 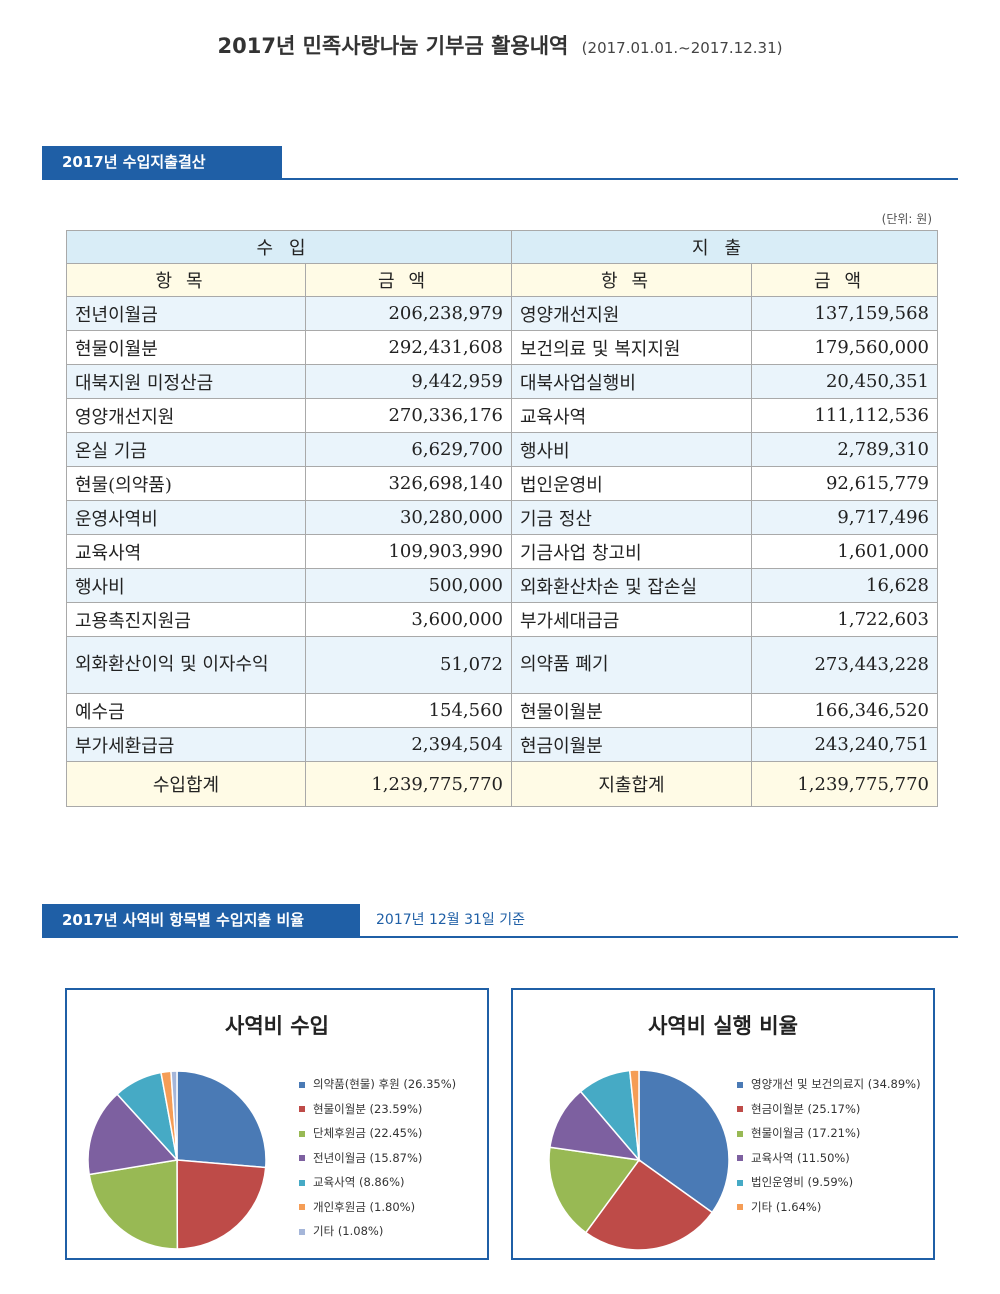 What do you see at coordinates (186, 551) in the screenshot?
I see `income-item-cell: 교육사역` at bounding box center [186, 551].